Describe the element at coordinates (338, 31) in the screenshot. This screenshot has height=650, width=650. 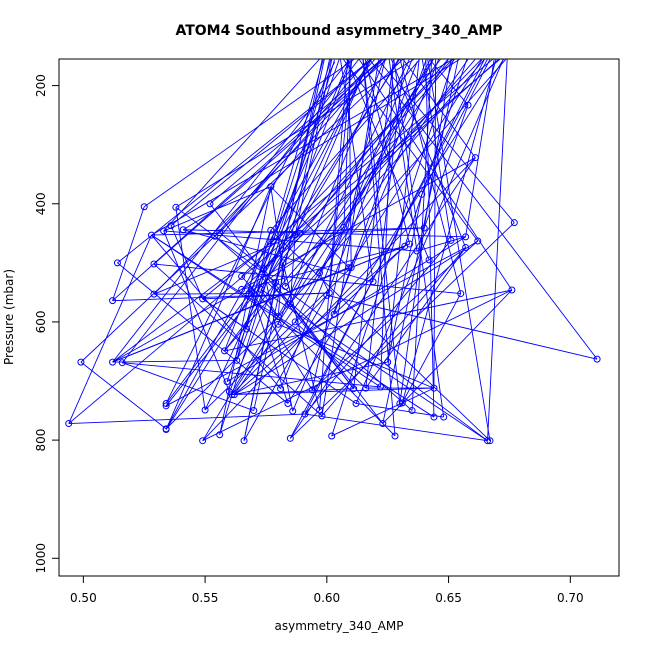
I see `chart-title: ATOM4 Southbound asymmetry_340_AMP` at that location.